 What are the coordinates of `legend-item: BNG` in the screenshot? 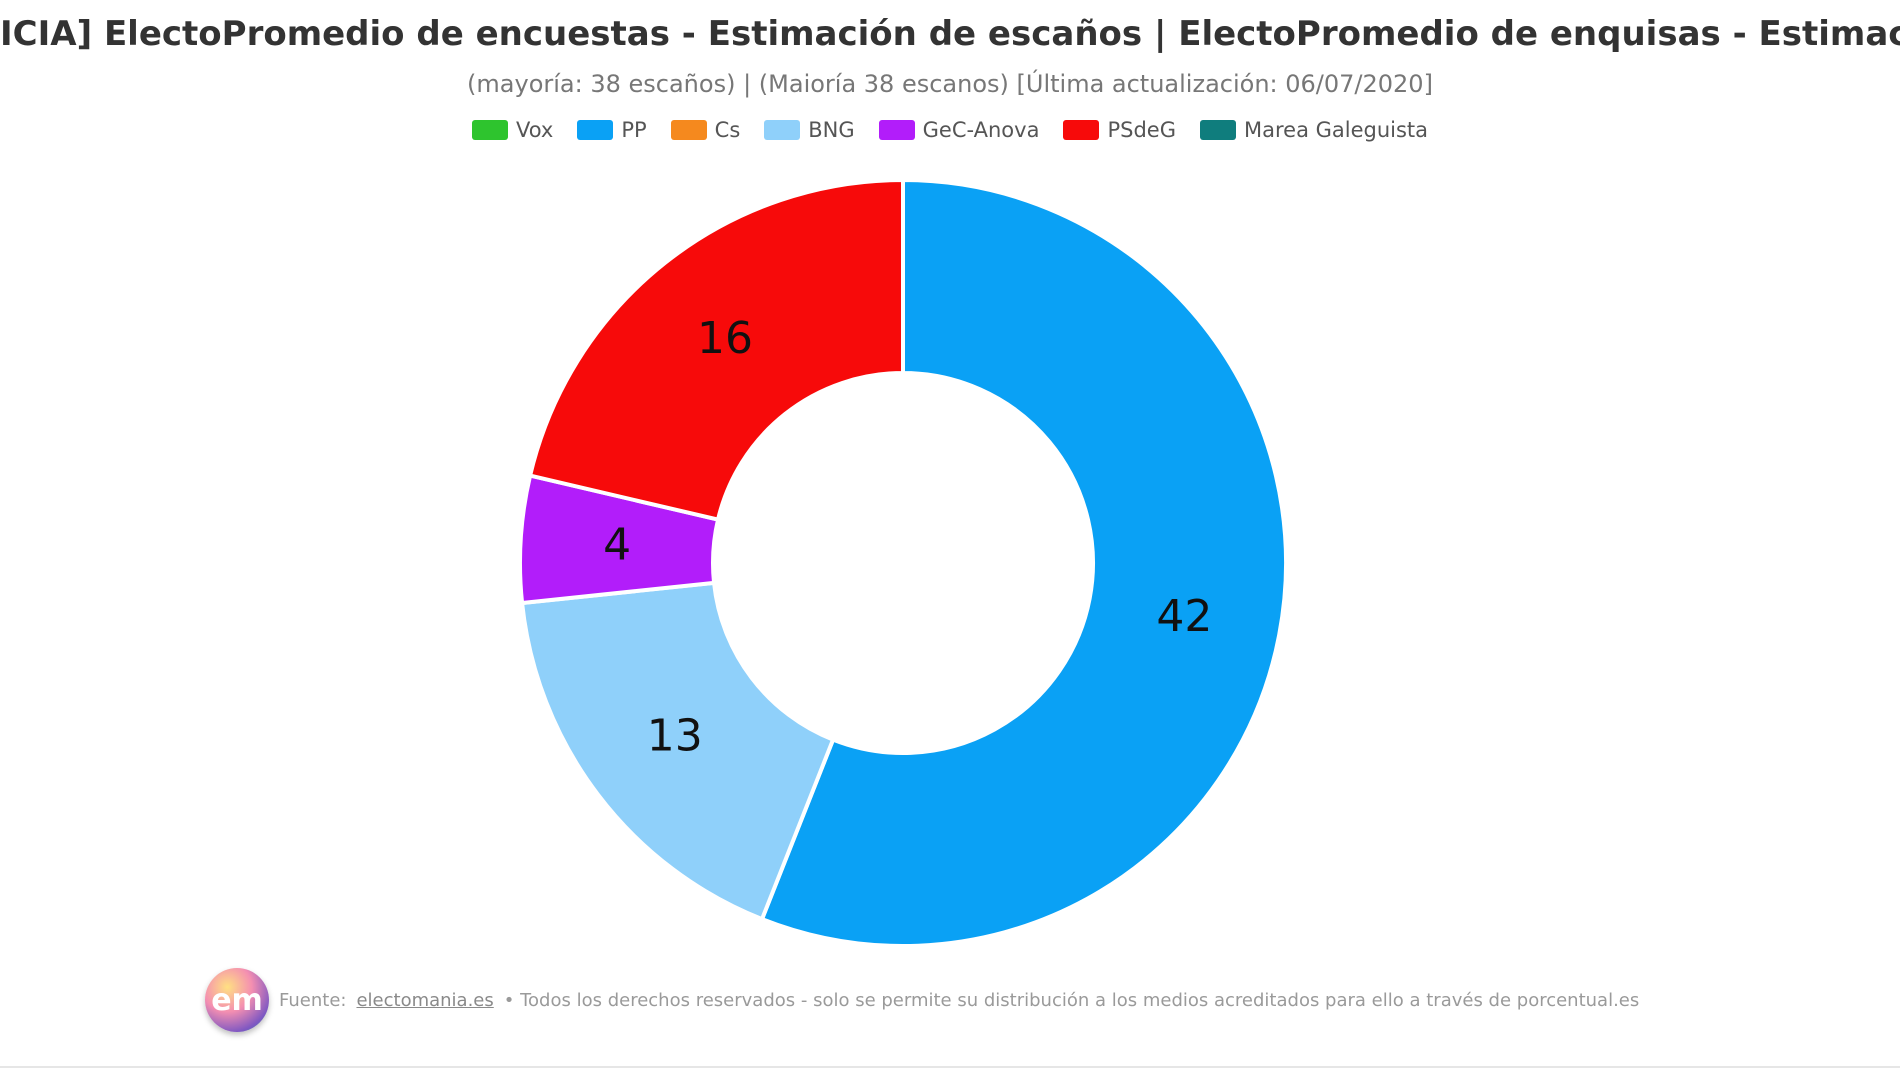 It's located at (809, 130).